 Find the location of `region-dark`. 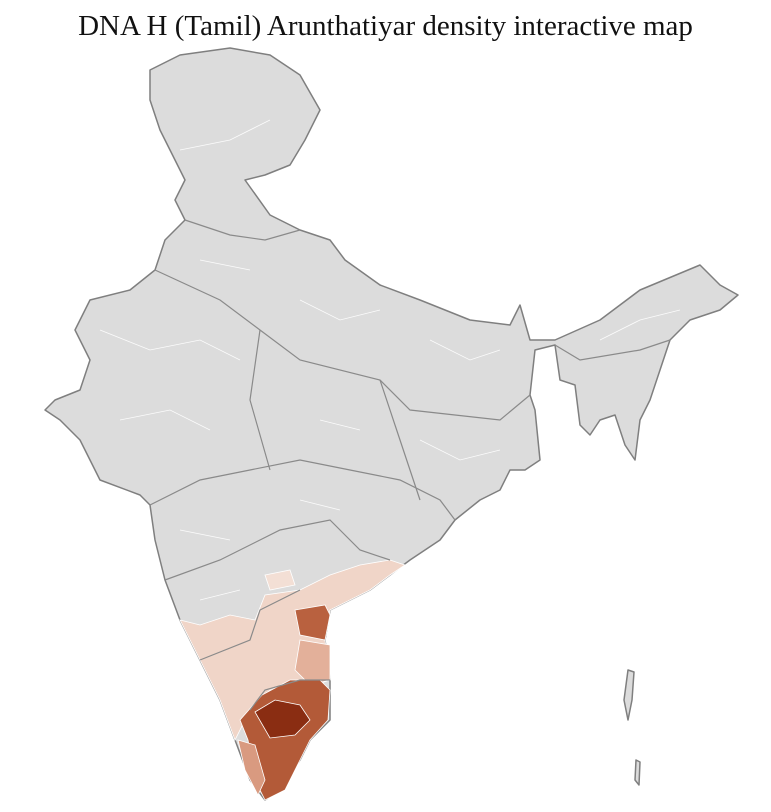

region-dark is located at coordinates (312, 622).